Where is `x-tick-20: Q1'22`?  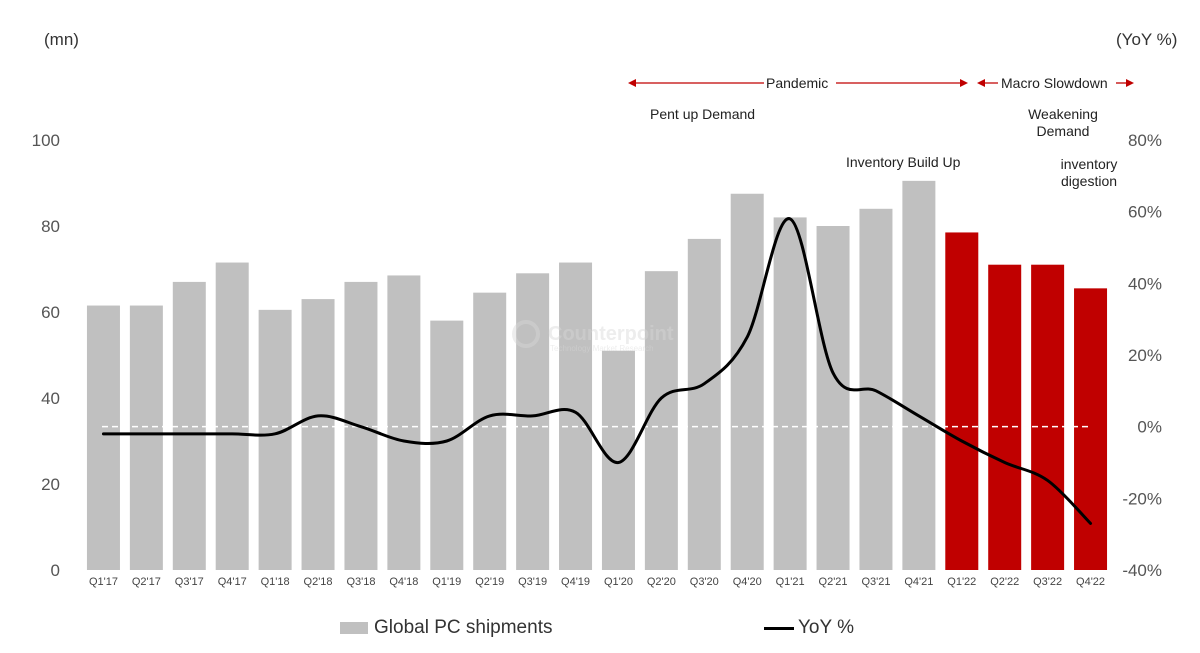
x-tick-20: Q1'22 is located at coordinates (961, 582).